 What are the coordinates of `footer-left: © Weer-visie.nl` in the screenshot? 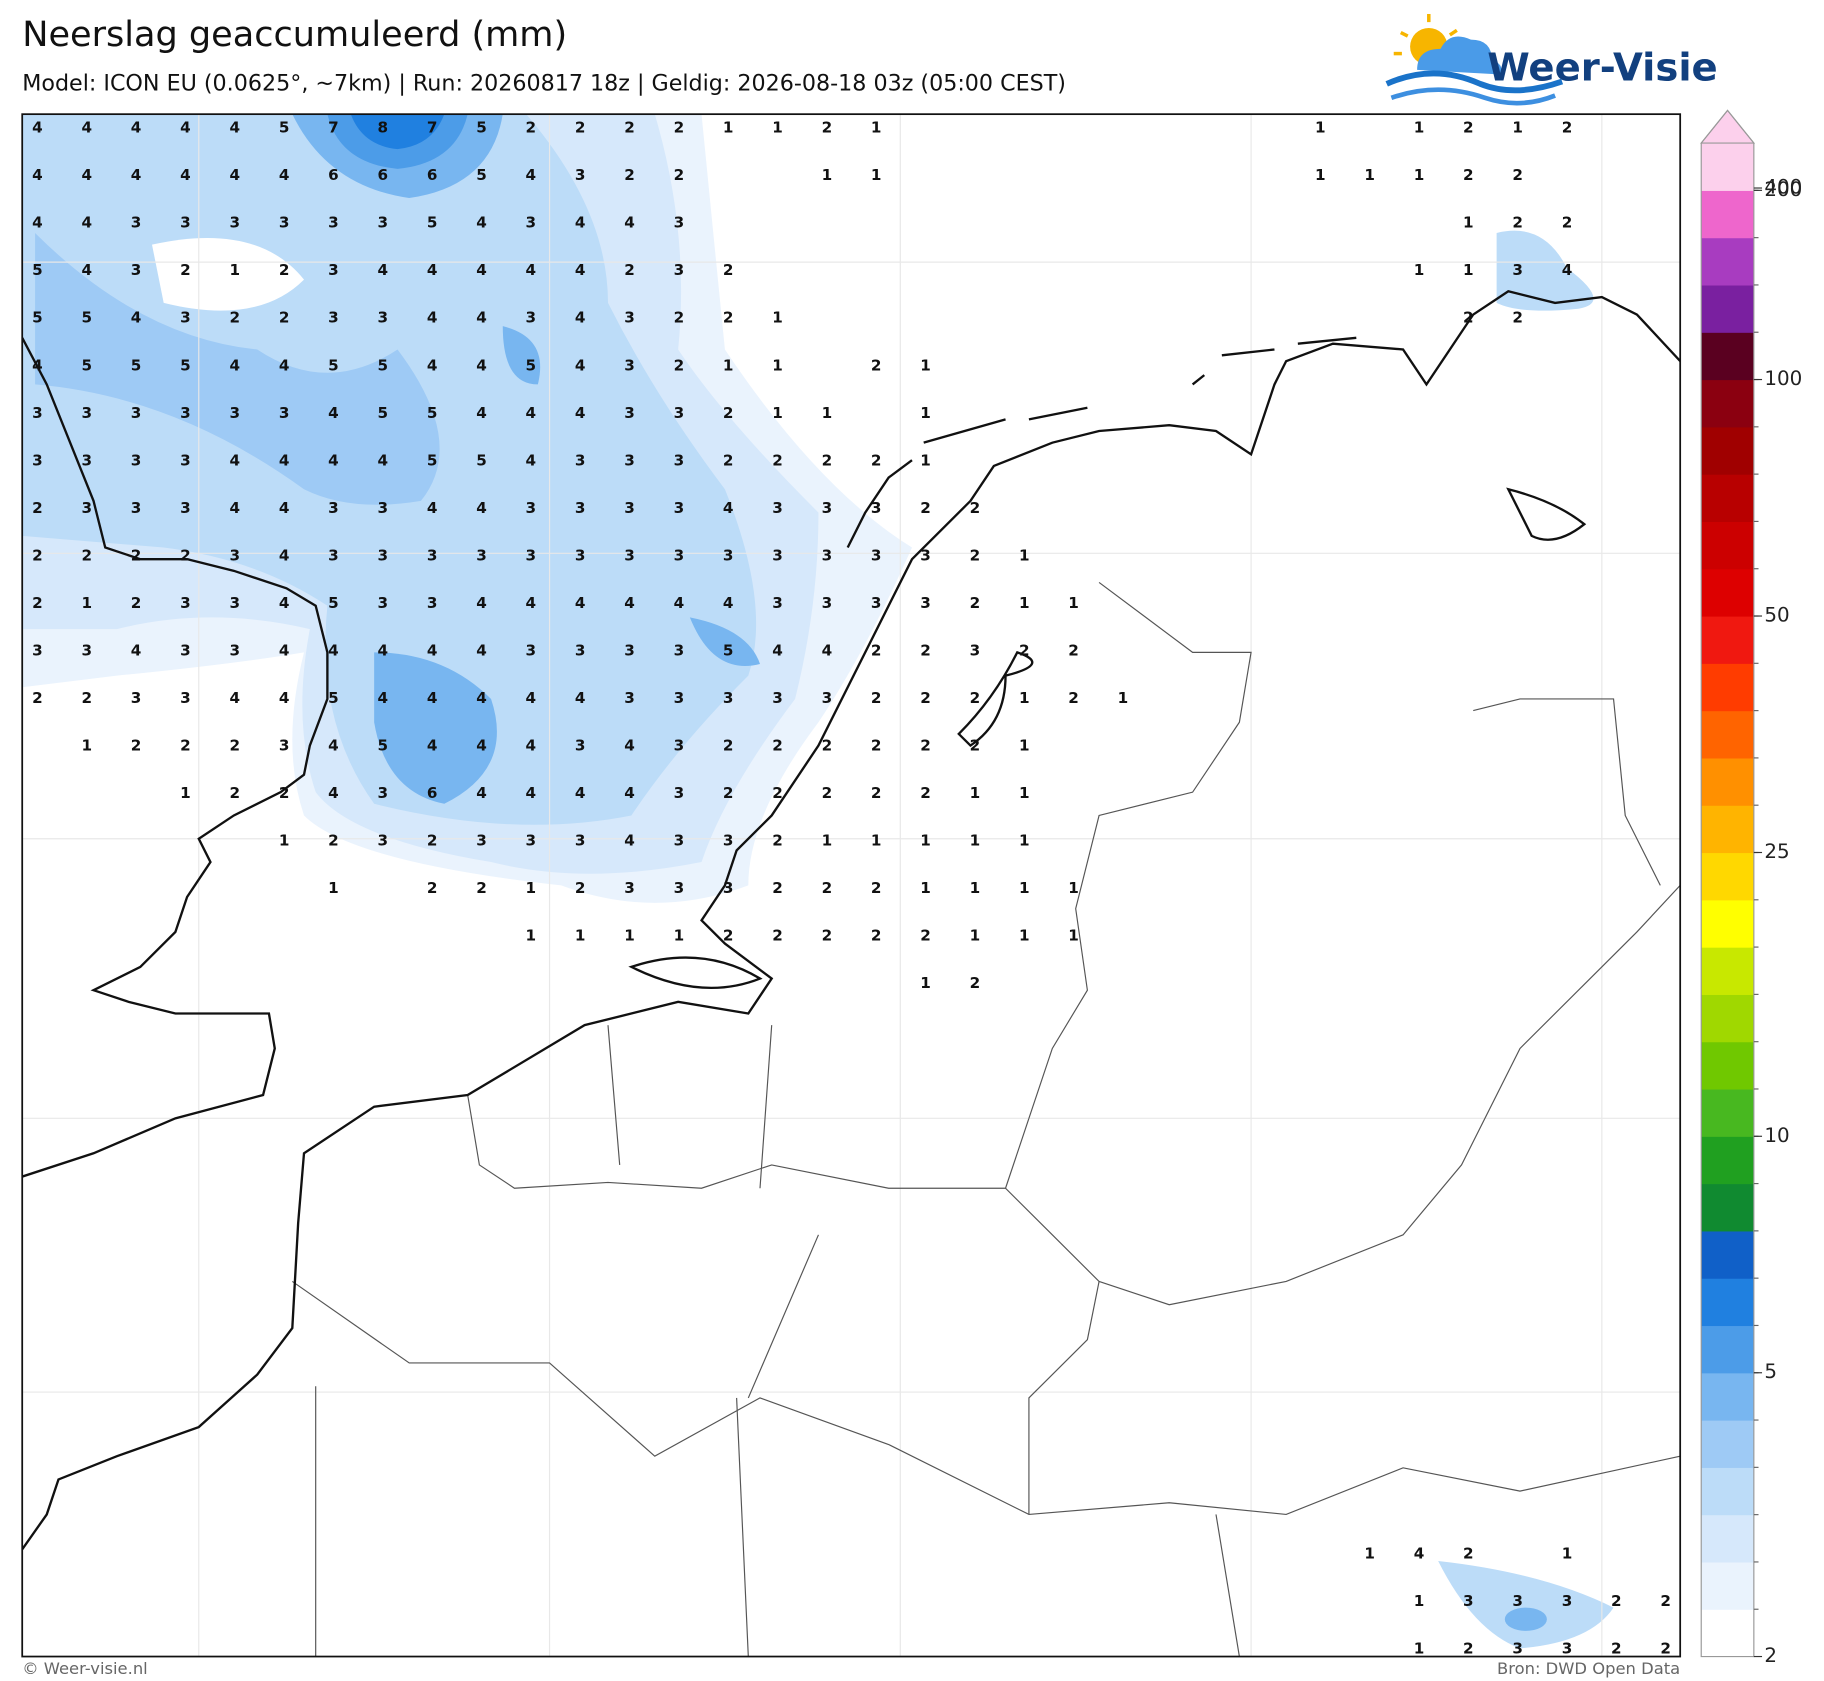 It's located at (85, 1668).